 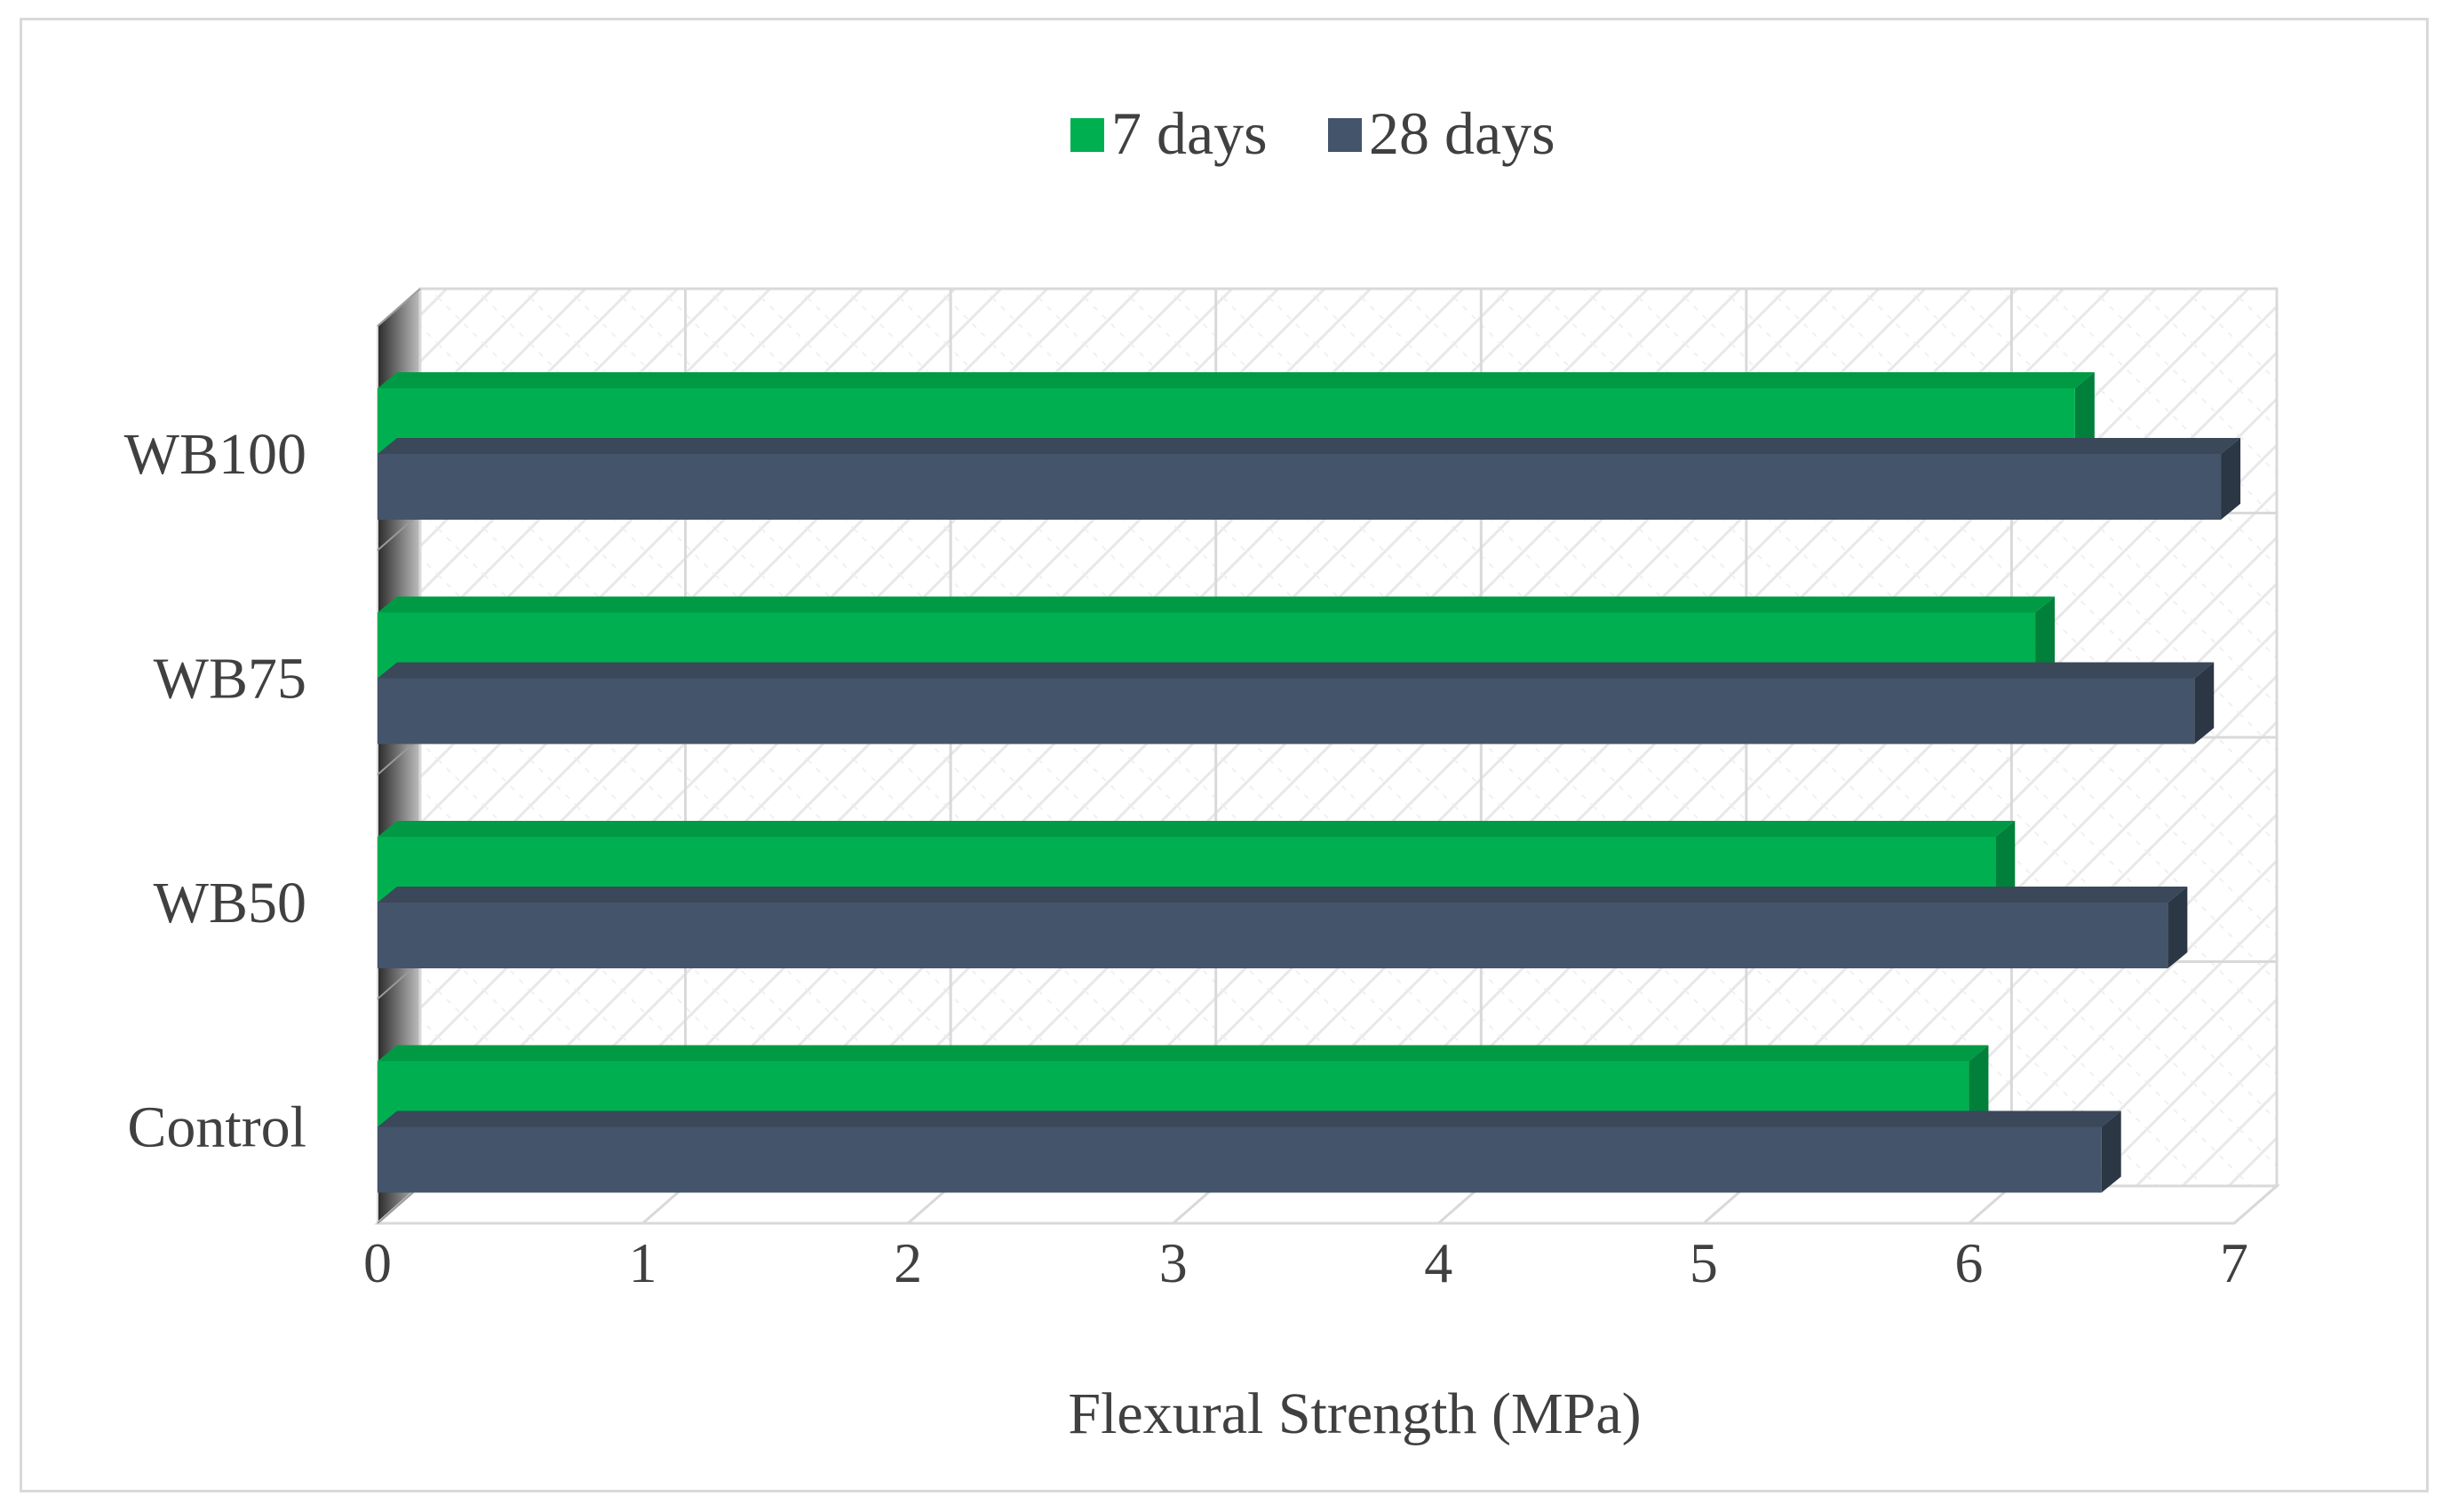 I want to click on legend-item: 7 days, so click(x=1169, y=133).